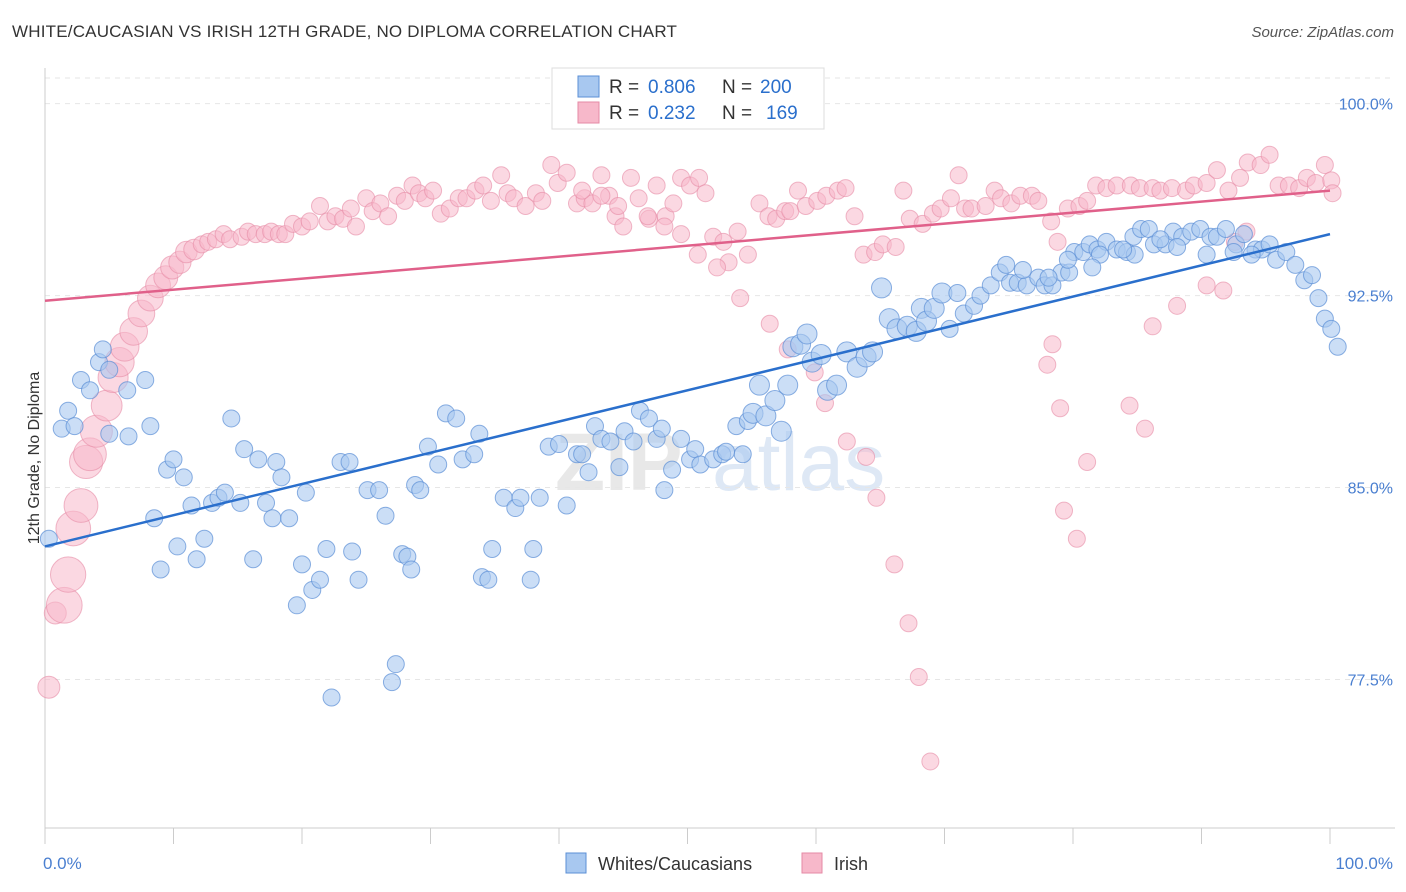 This screenshot has height=892, width=1406. I want to click on bottom-legend-label-irish: Irish, so click(851, 864).